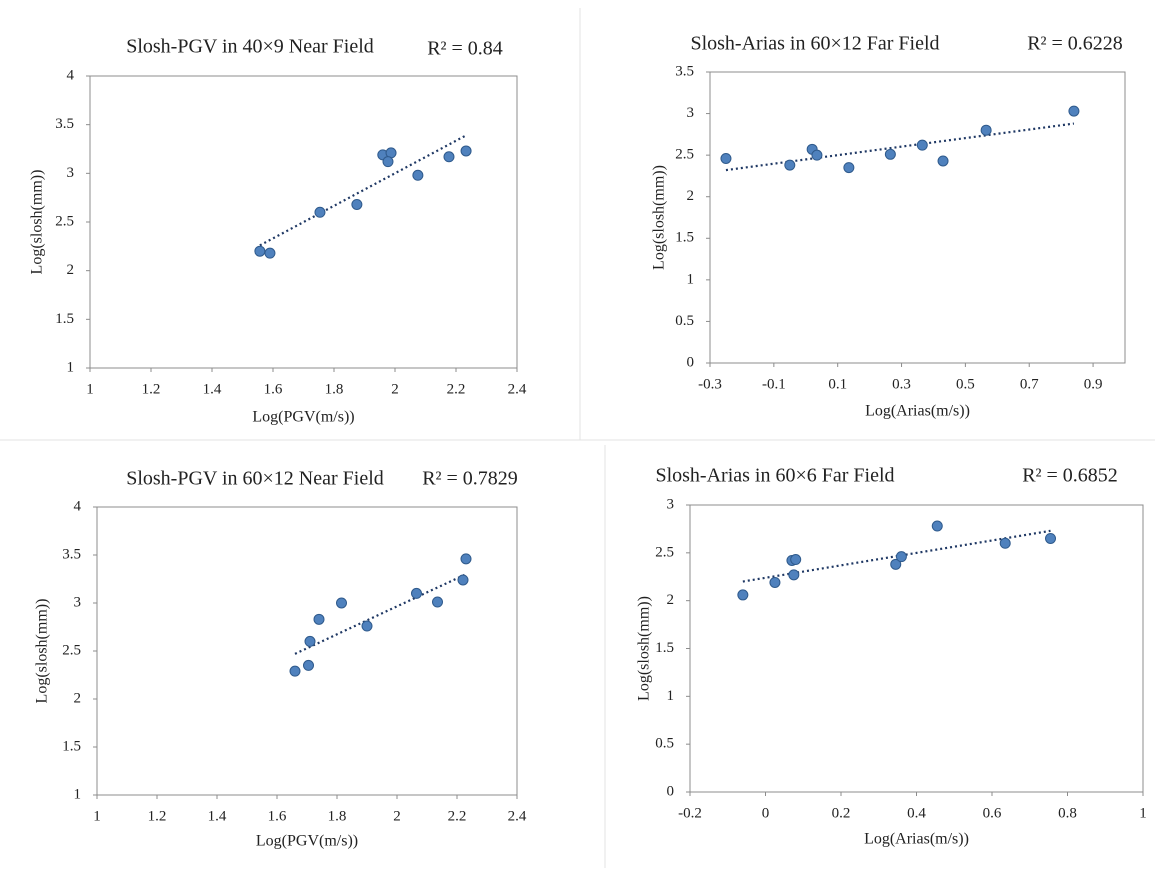 Image resolution: width=1155 pixels, height=870 pixels. I want to click on x-tick-label: -0.3, so click(710, 384).